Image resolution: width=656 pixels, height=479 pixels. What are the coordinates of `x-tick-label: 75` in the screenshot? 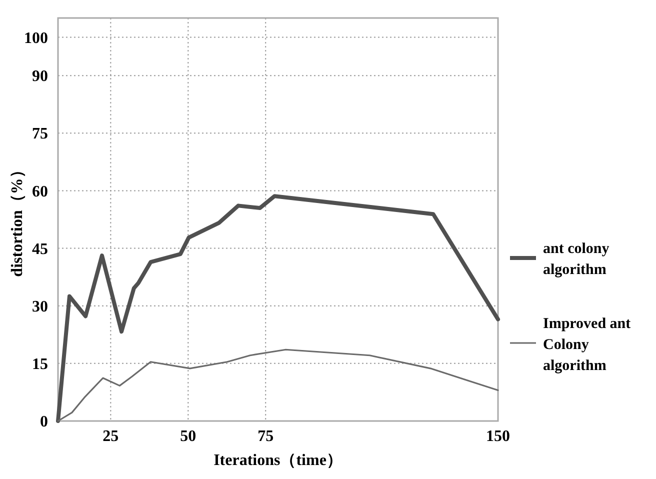 It's located at (266, 436).